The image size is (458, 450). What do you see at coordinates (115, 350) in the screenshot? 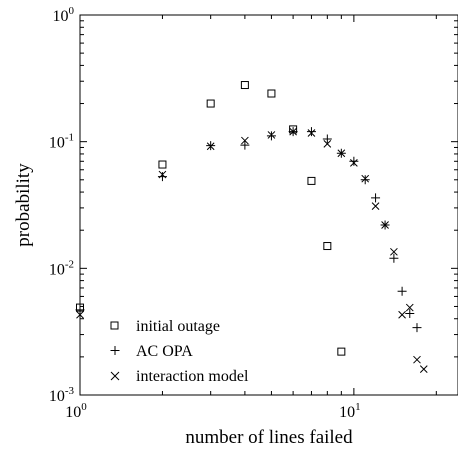
I see `legend-plus-marker` at bounding box center [115, 350].